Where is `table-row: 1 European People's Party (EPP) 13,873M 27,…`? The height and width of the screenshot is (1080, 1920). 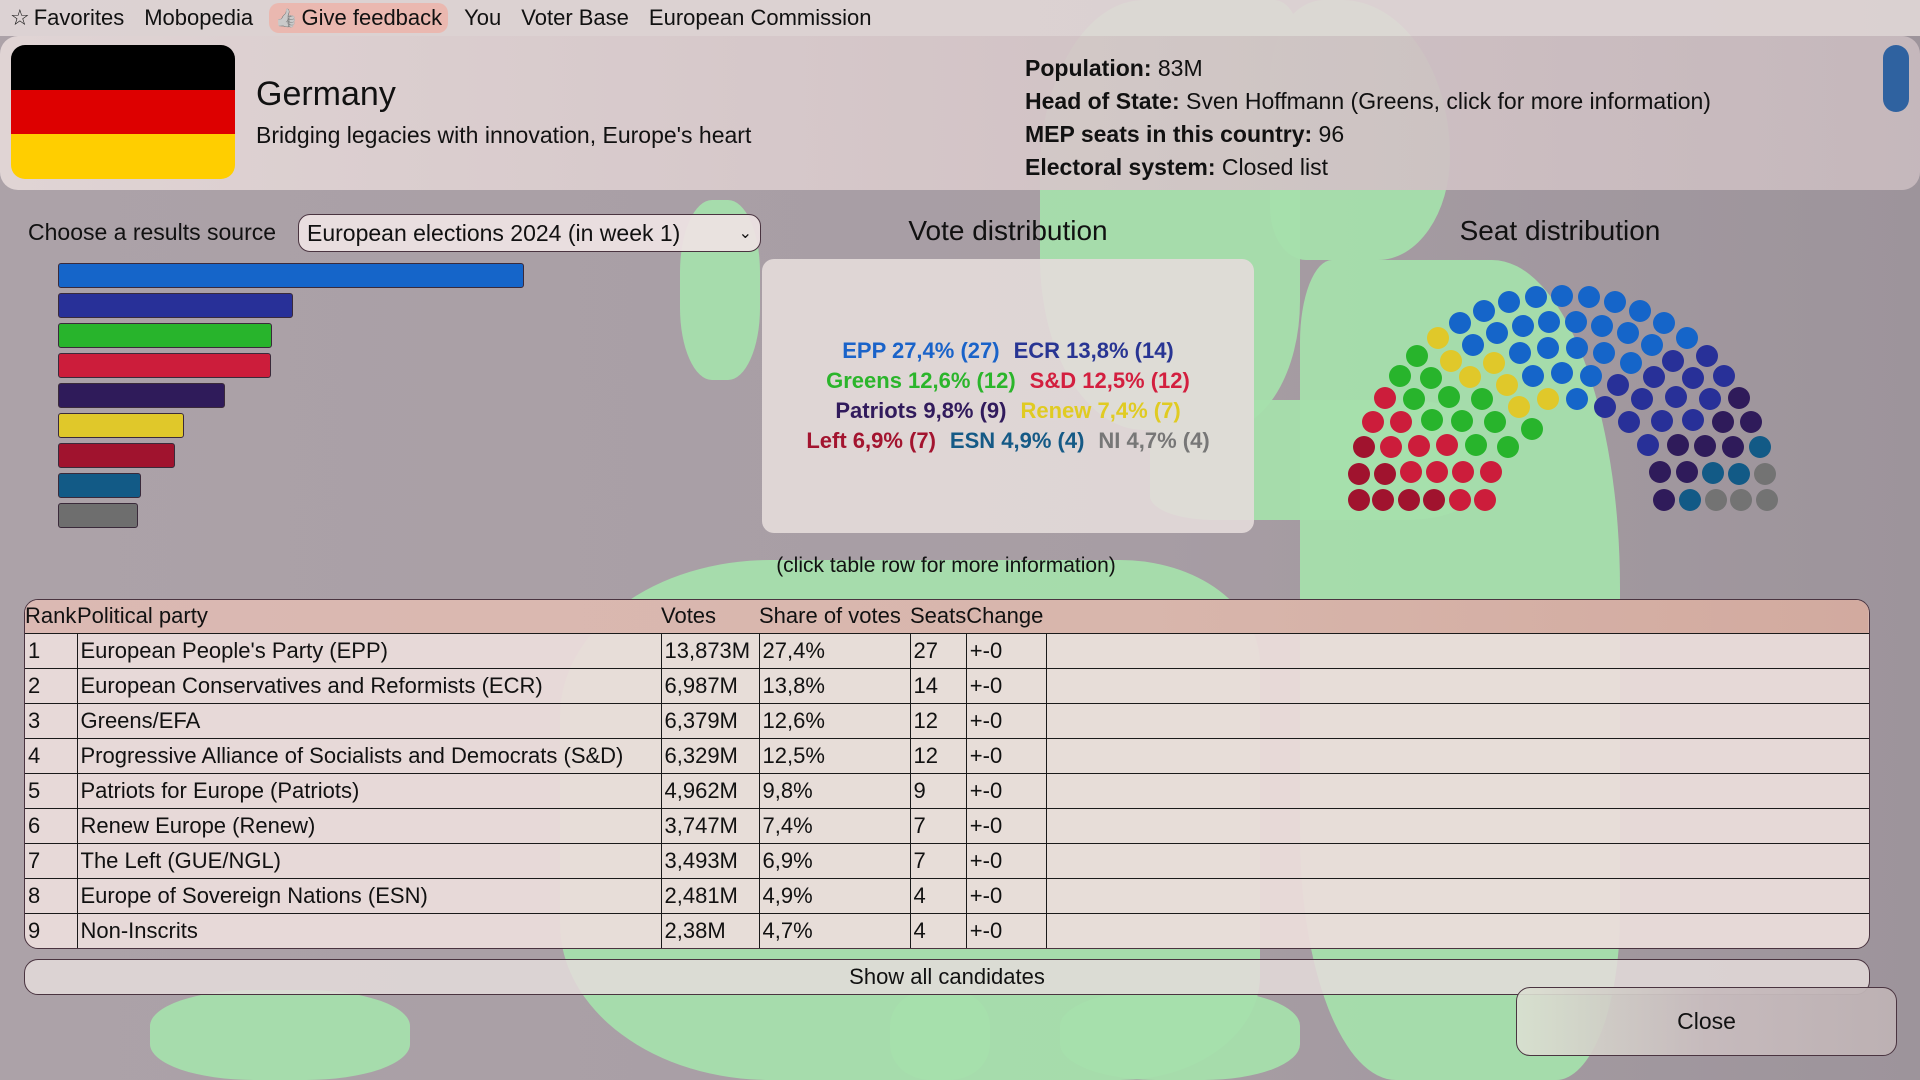
table-row: 1 European People's Party (EPP) 13,873M 27,… is located at coordinates (947, 650).